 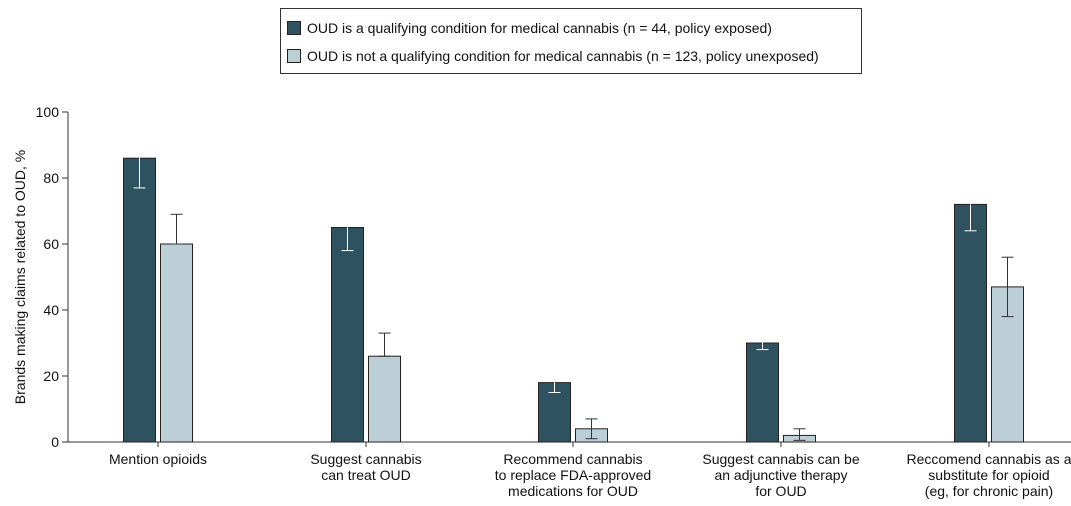 I want to click on x-category-label: Mention opioids, so click(x=158, y=459).